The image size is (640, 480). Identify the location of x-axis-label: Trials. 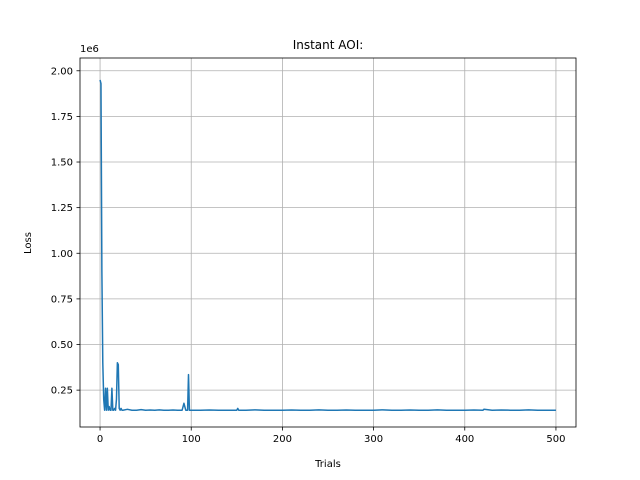
(327, 464).